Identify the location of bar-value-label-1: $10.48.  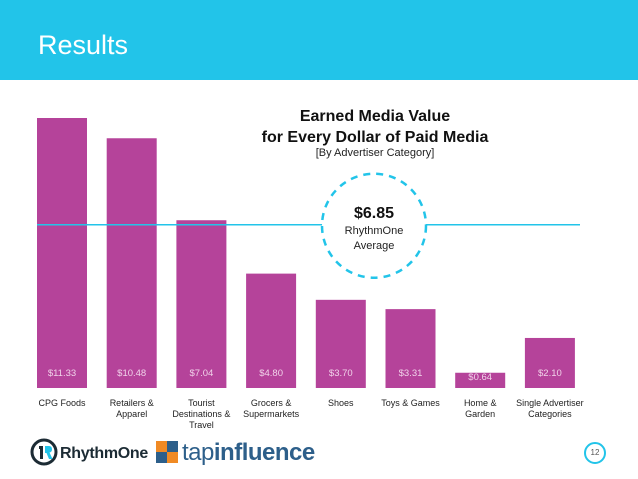
(131, 373).